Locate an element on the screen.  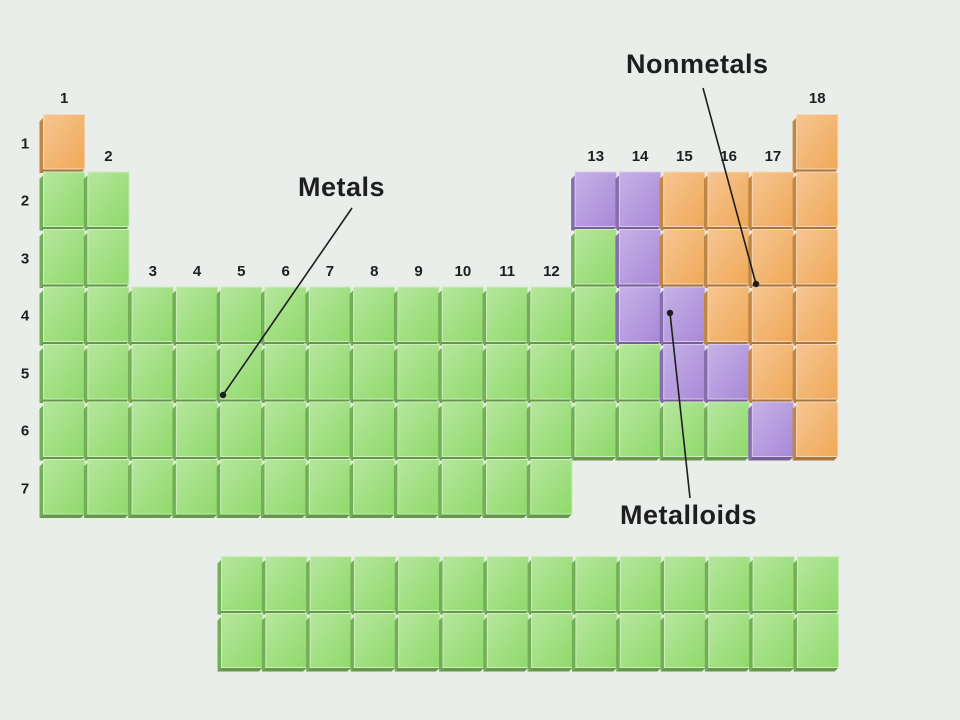
inner-transition-cell-row2-col1 is located at coordinates (240, 642).